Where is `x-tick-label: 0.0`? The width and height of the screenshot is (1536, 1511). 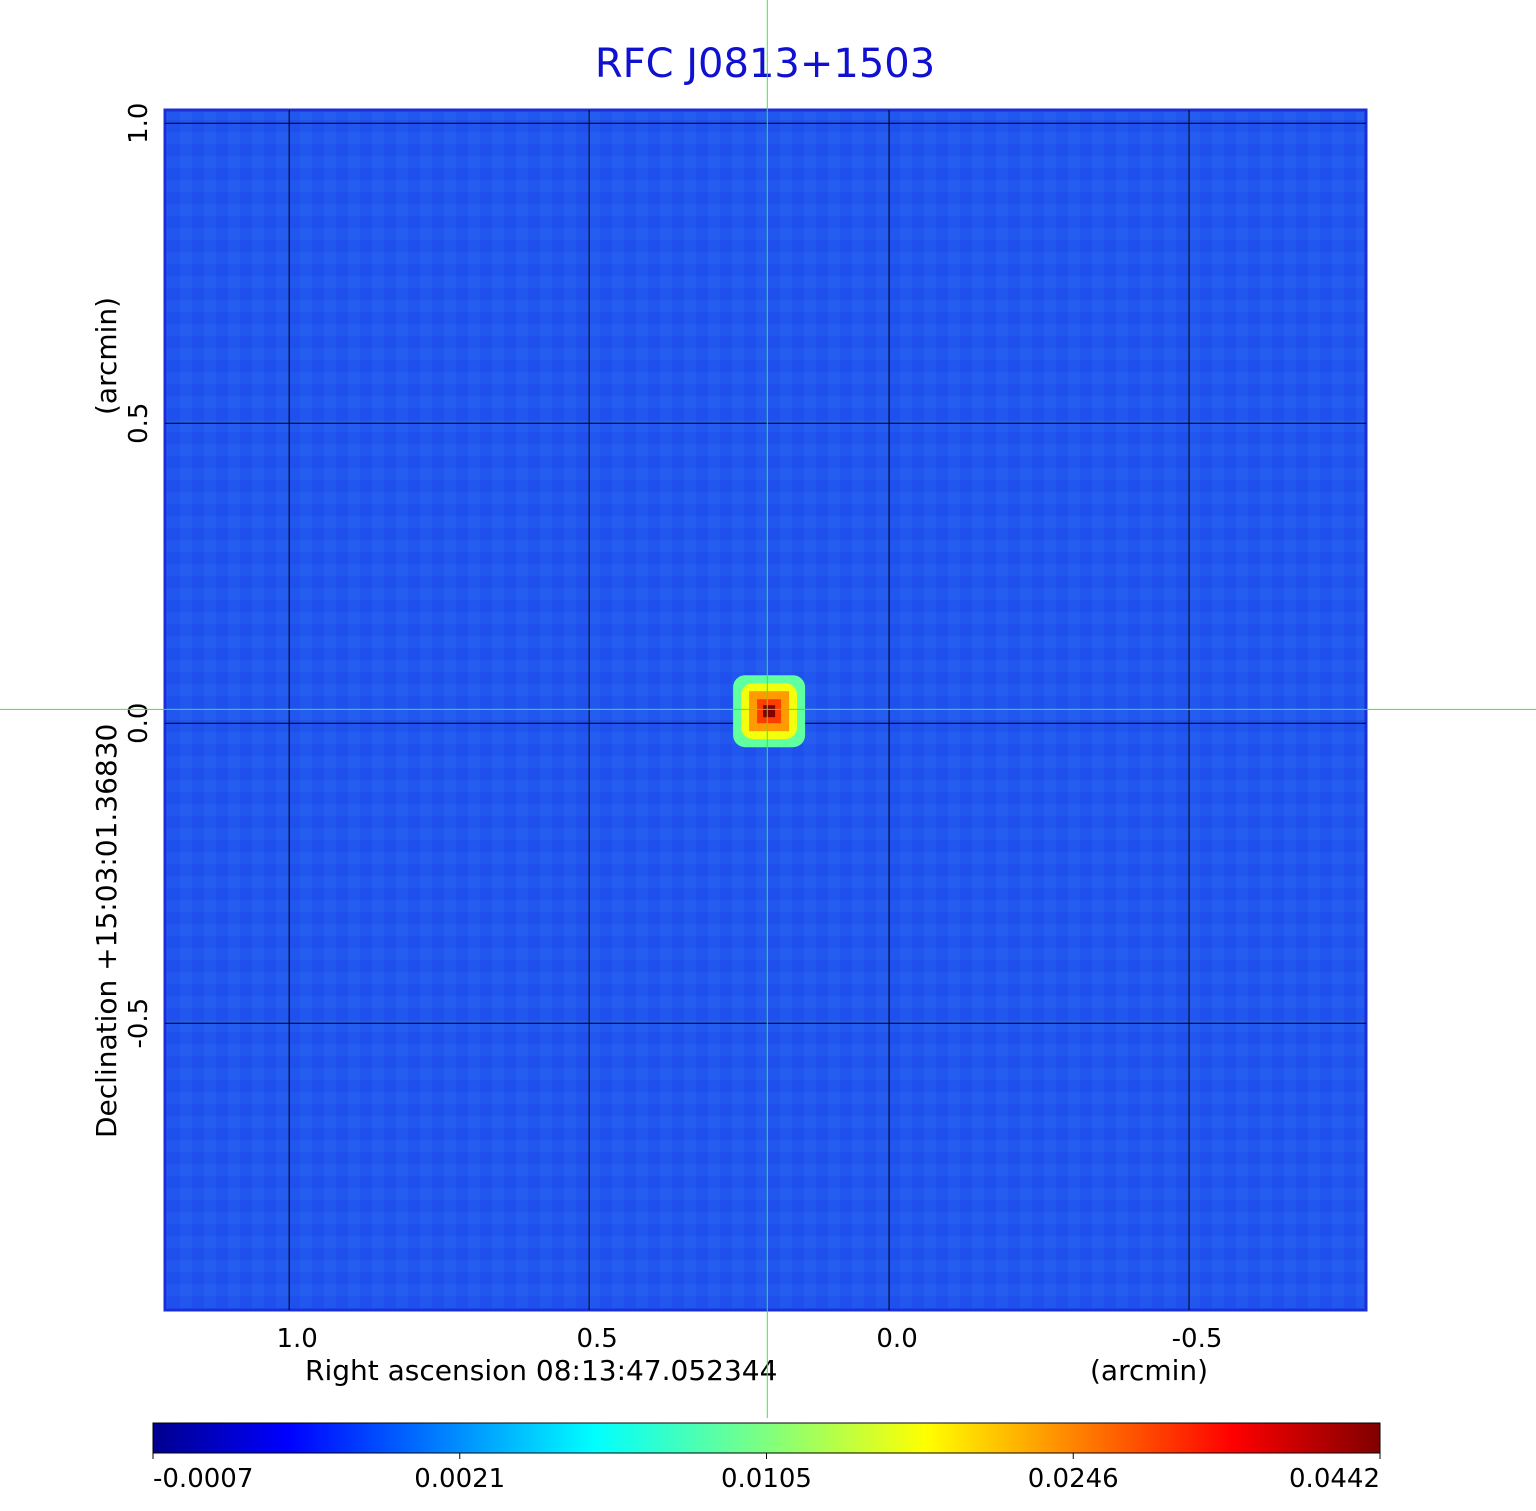
x-tick-label: 0.0 is located at coordinates (896, 1339).